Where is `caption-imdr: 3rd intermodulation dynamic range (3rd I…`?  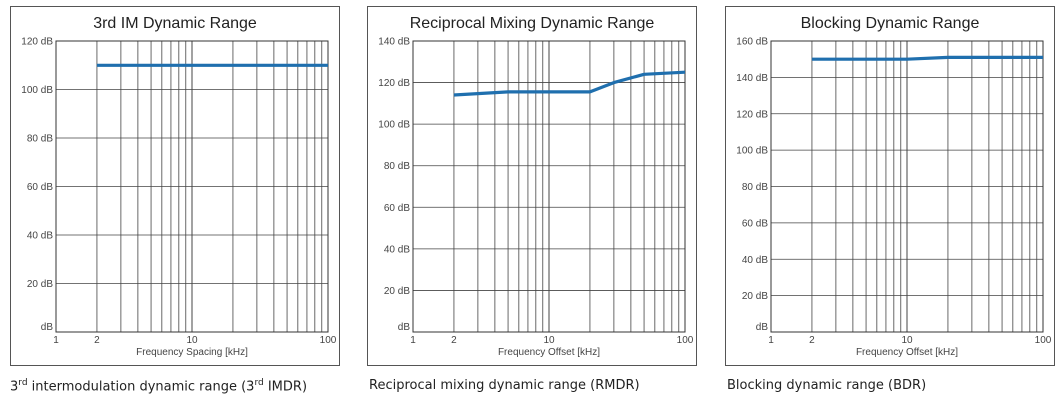
caption-imdr: 3rd intermodulation dynamic range (3rd I… is located at coordinates (159, 386).